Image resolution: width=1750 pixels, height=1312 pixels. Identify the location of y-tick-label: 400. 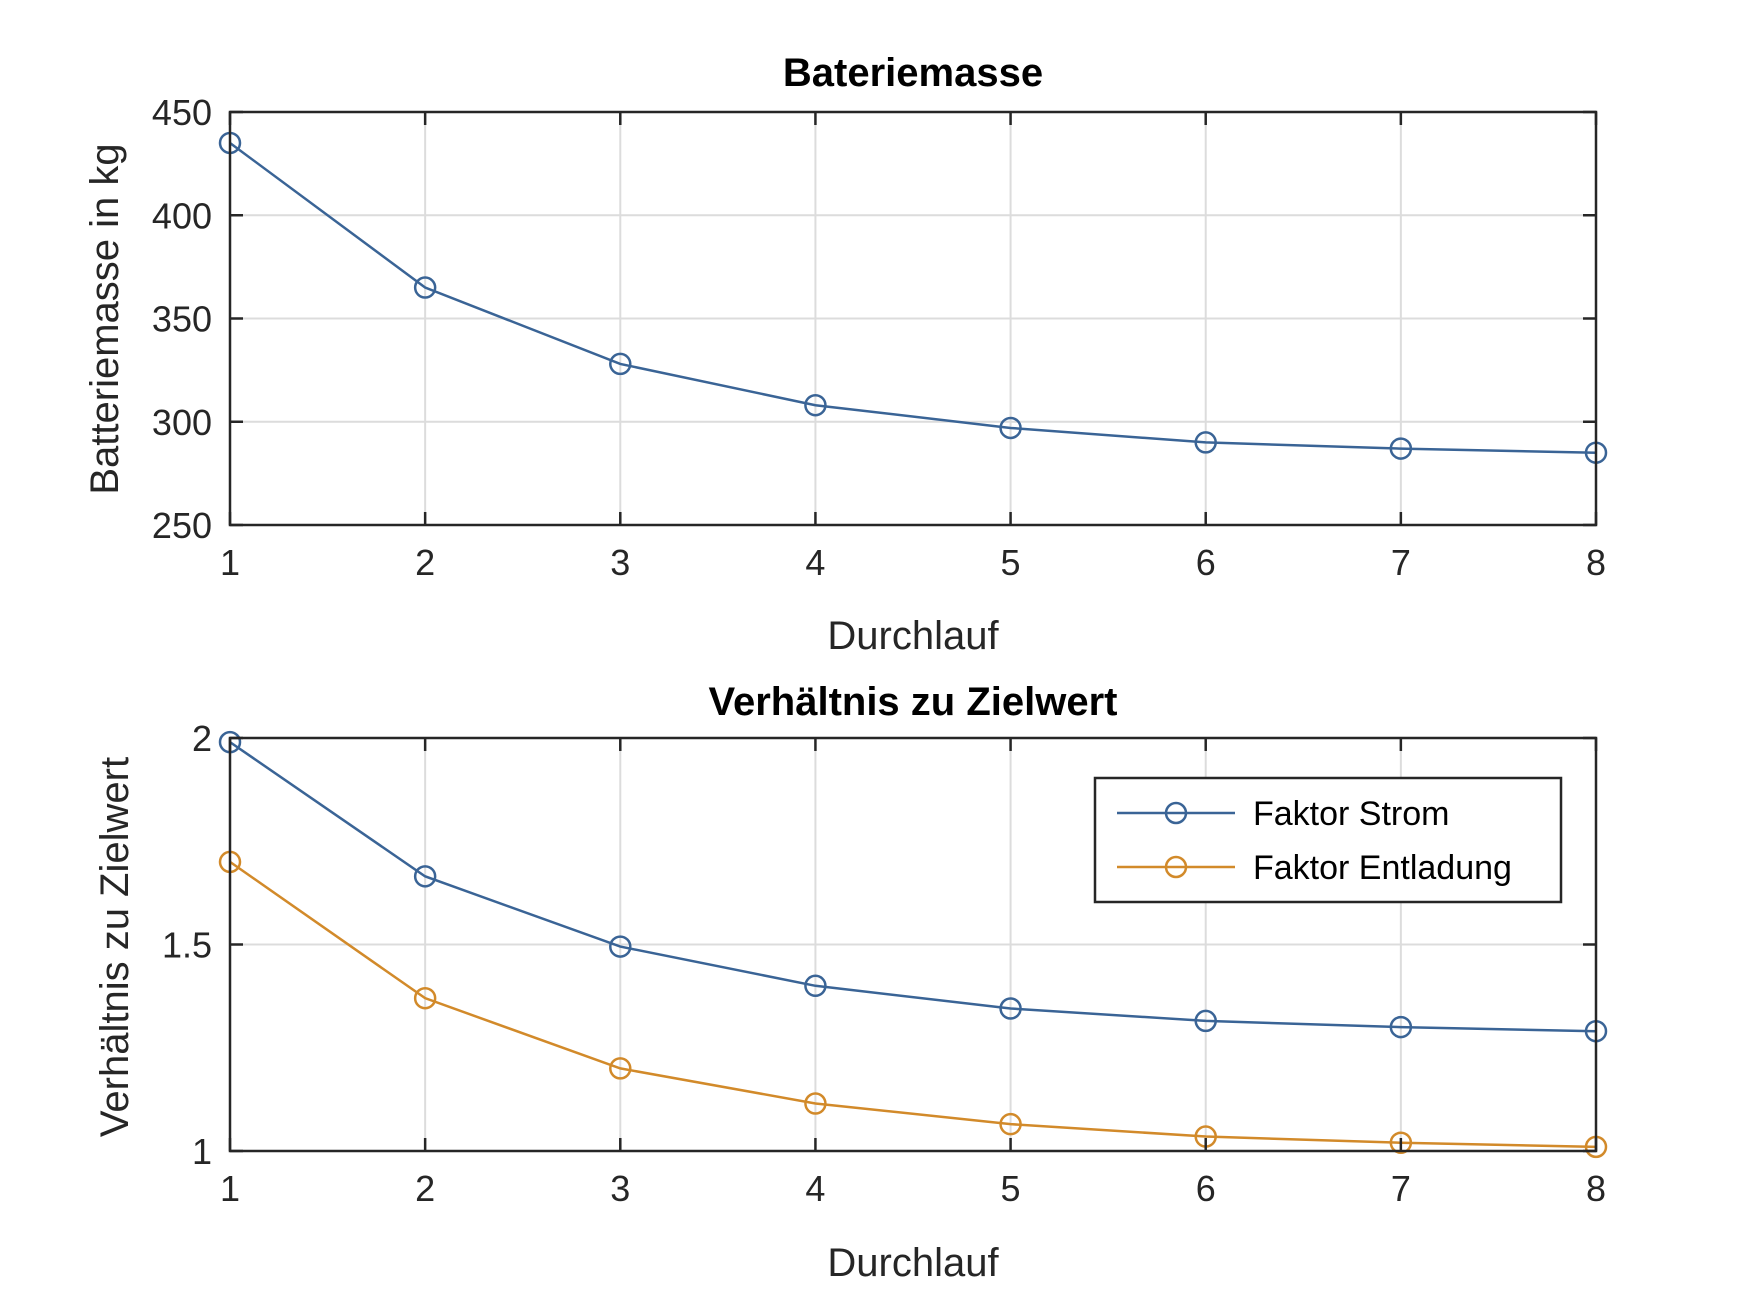
(182, 215).